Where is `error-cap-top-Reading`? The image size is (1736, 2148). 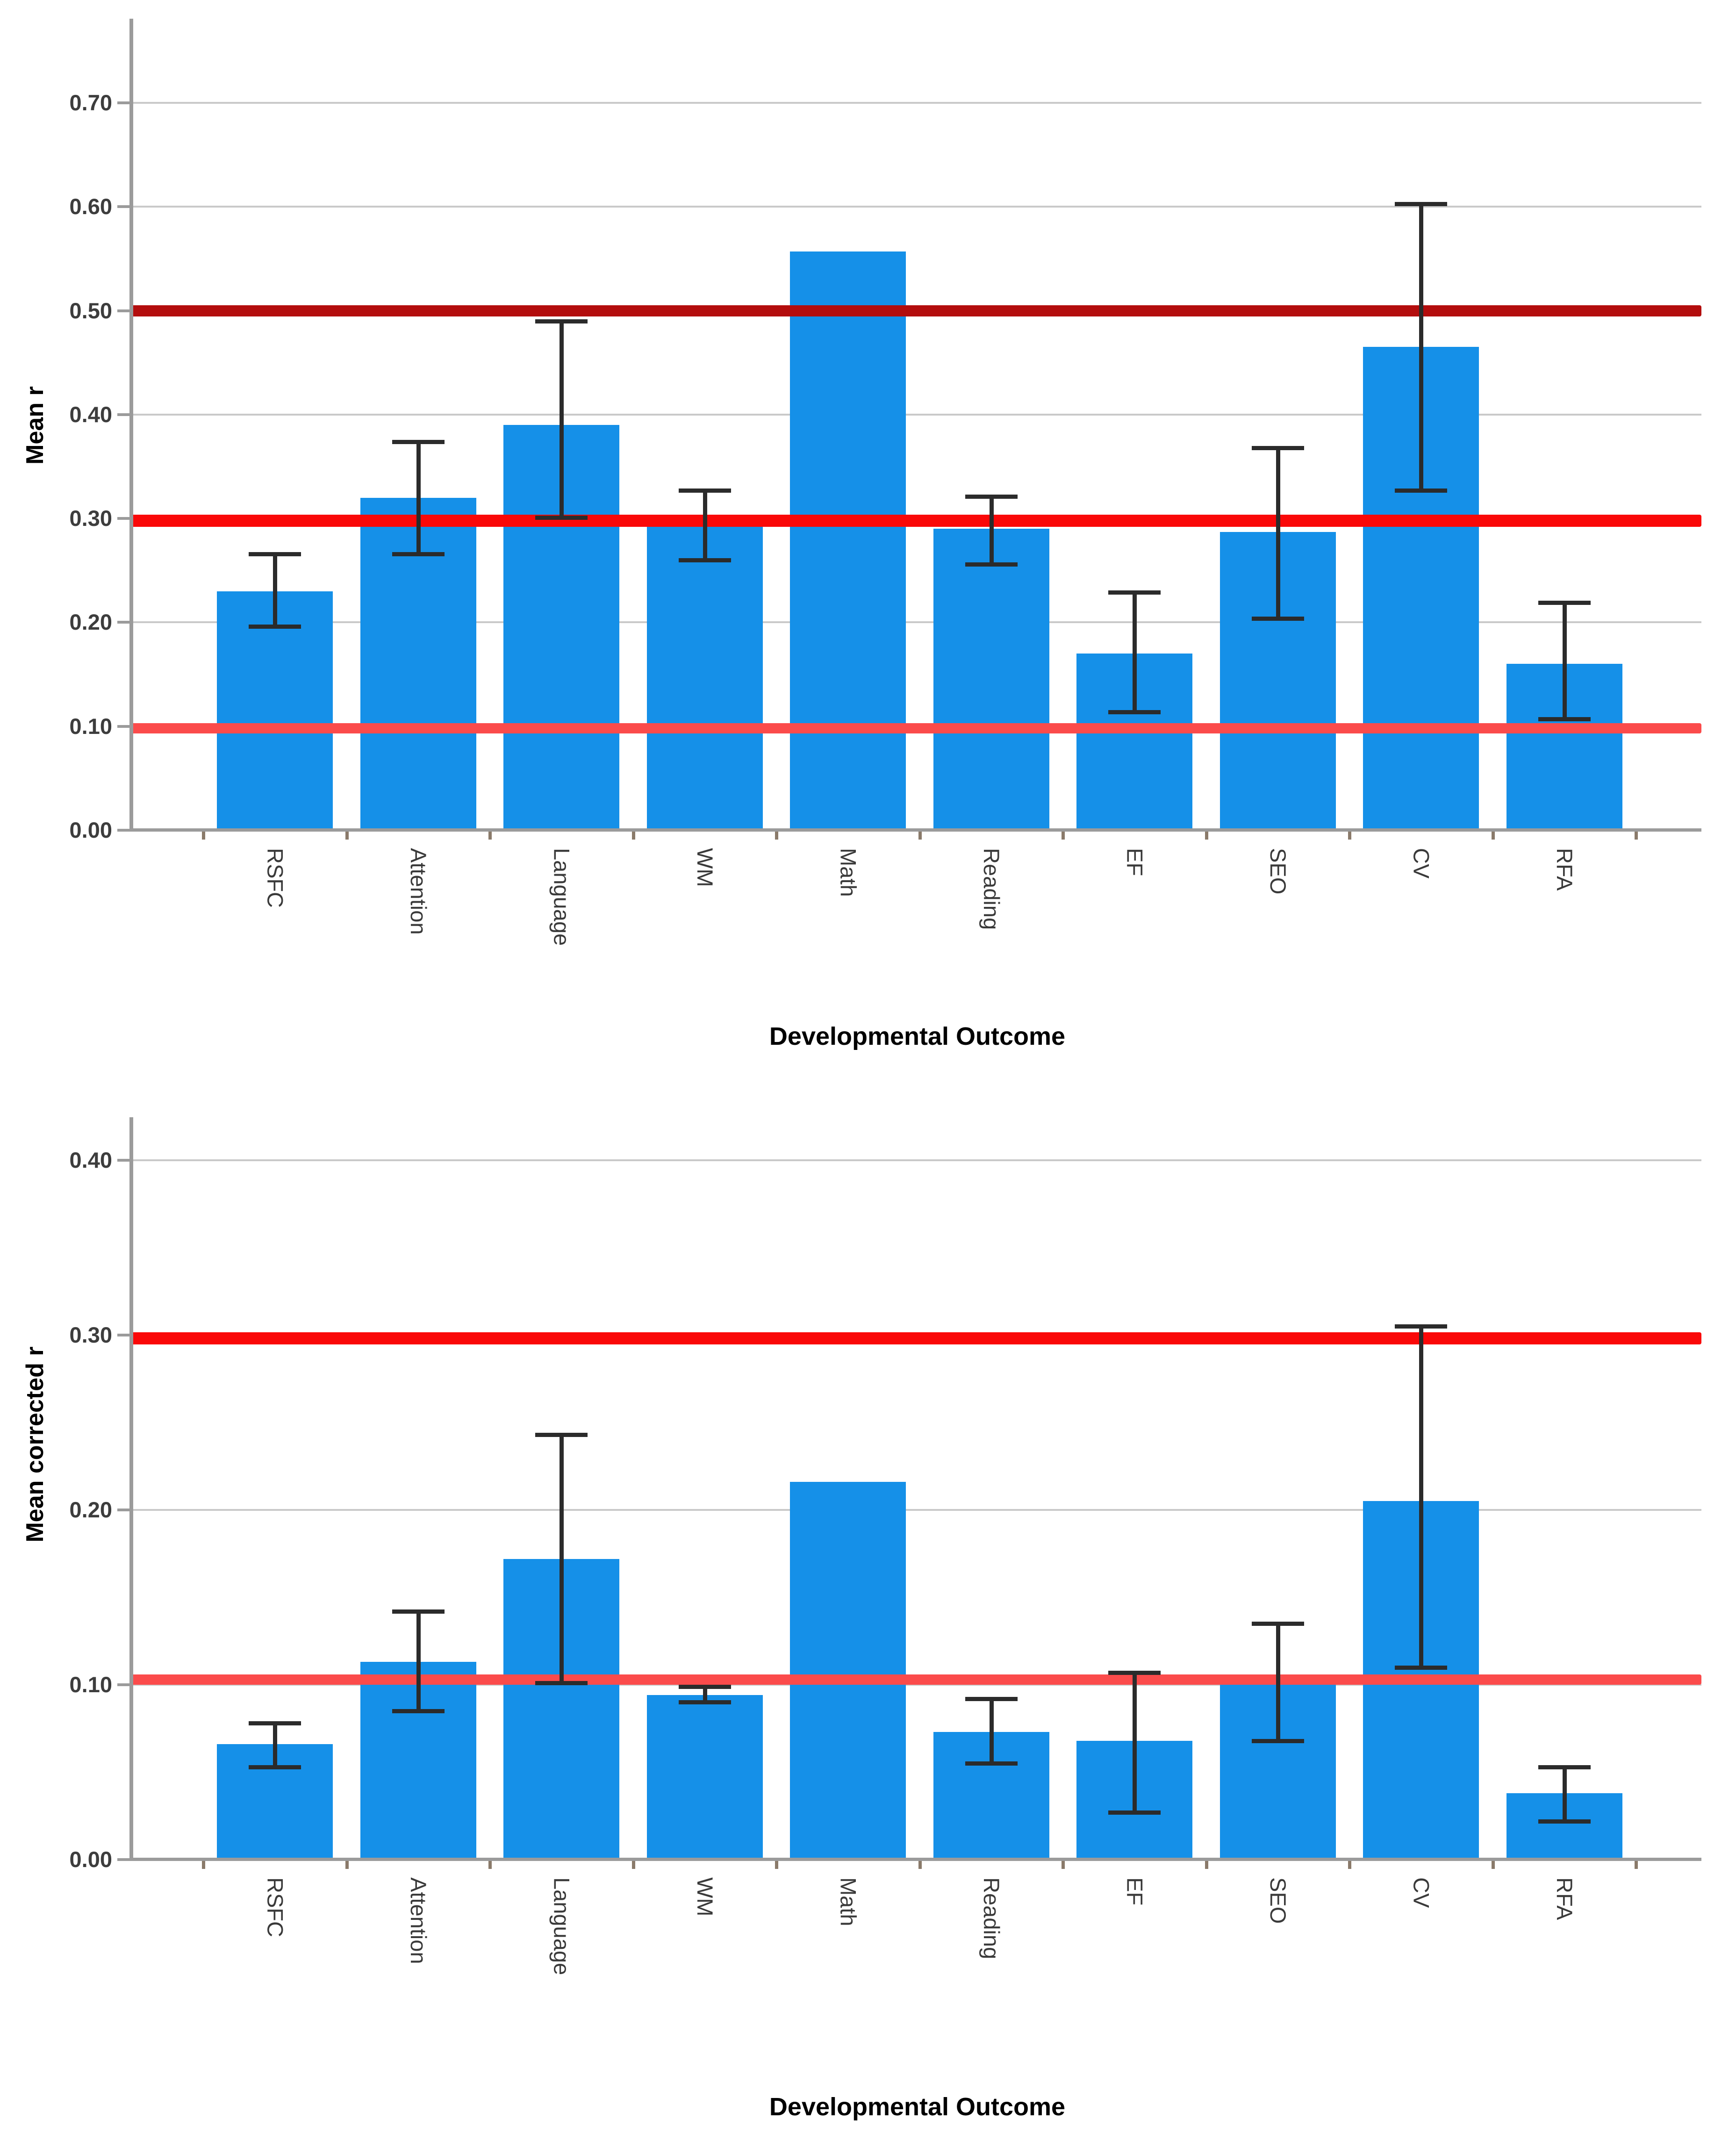 error-cap-top-Reading is located at coordinates (991, 497).